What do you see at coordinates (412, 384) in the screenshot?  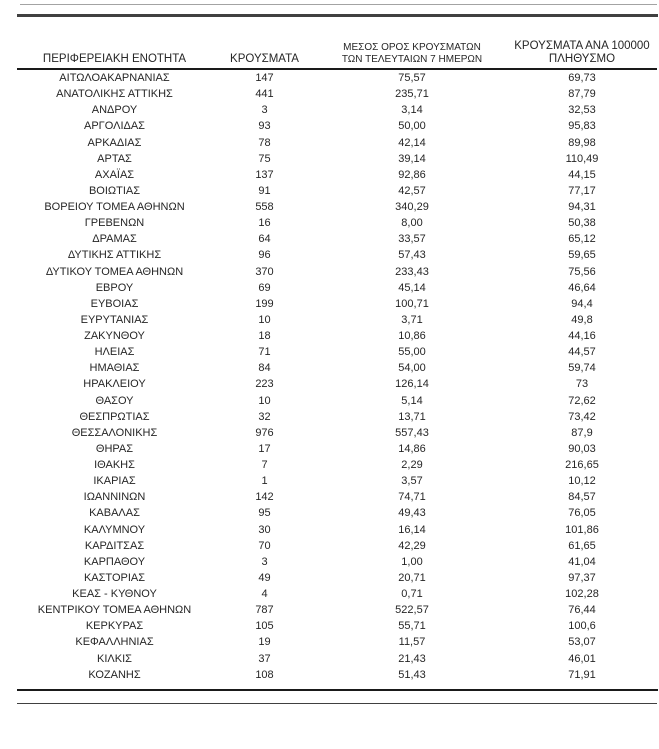 I see `avg-7day-cell: 126,14` at bounding box center [412, 384].